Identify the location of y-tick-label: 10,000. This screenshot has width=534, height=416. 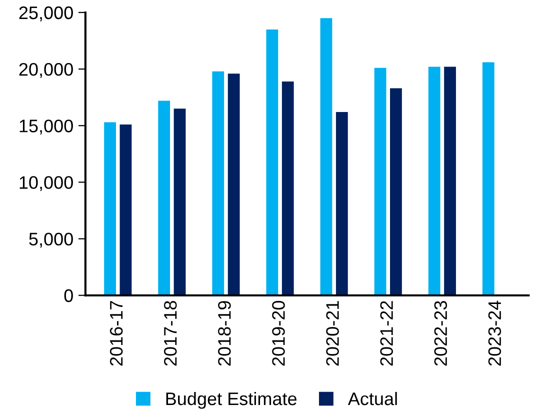
(46, 184).